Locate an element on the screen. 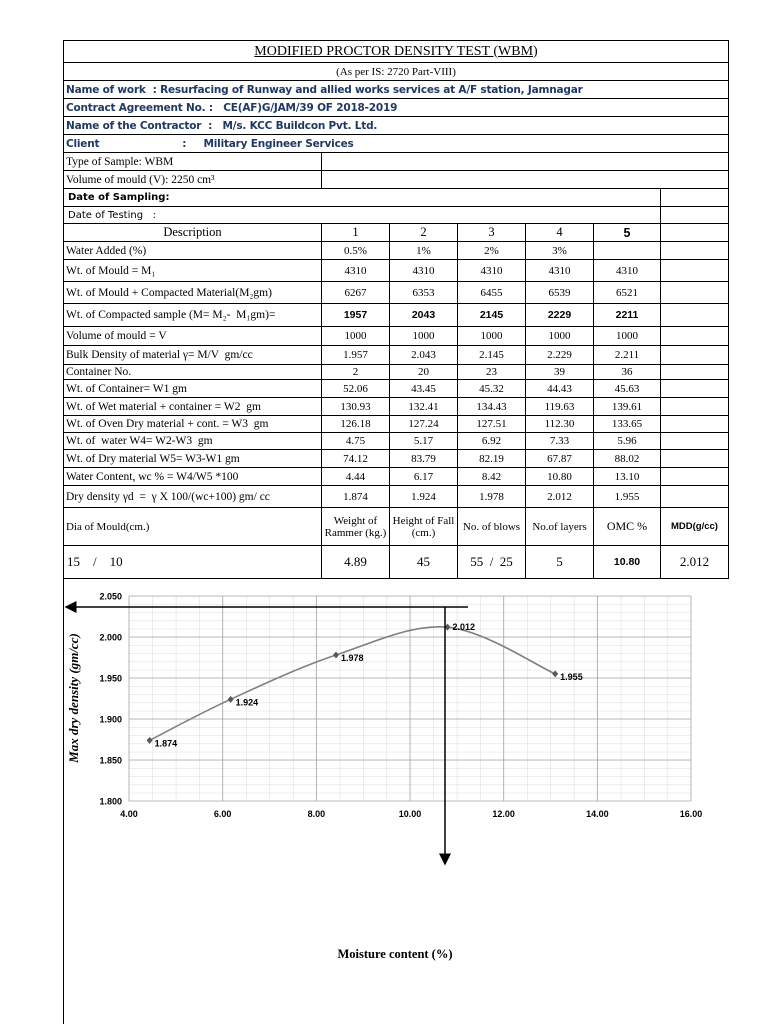 The width and height of the screenshot is (768, 1024). column-header: OMC % is located at coordinates (627, 526).